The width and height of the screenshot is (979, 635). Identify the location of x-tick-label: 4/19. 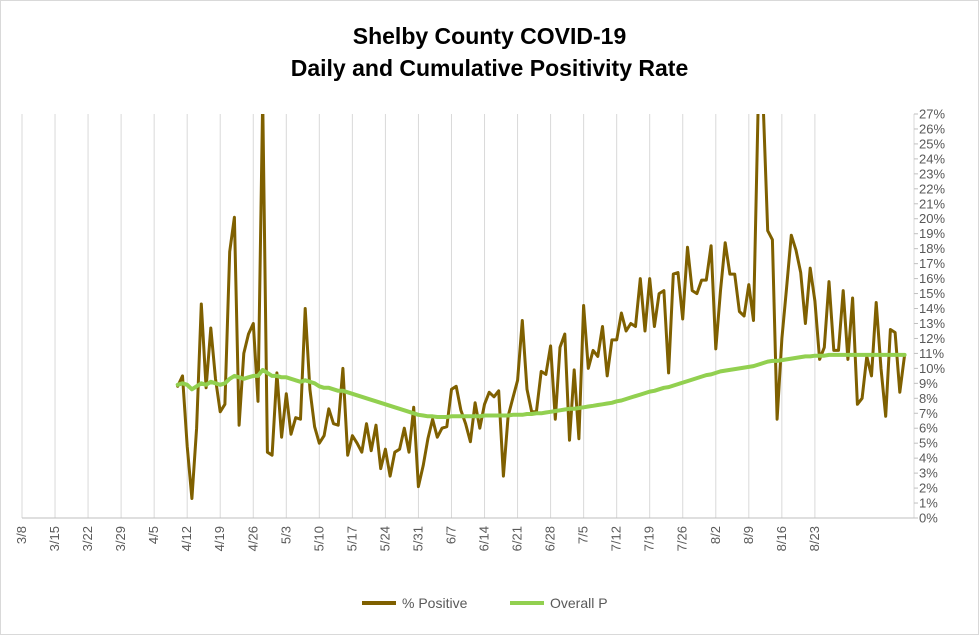
(219, 538).